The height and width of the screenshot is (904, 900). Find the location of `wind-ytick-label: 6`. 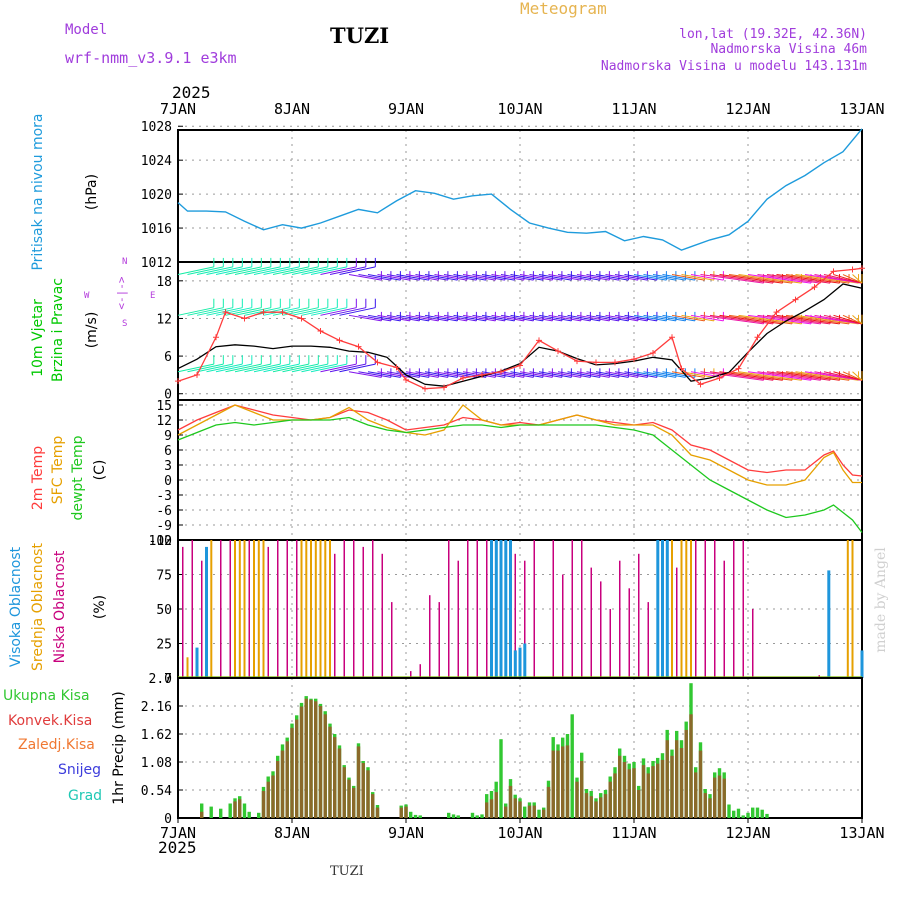

wind-ytick-label: 6 is located at coordinates (168, 357).